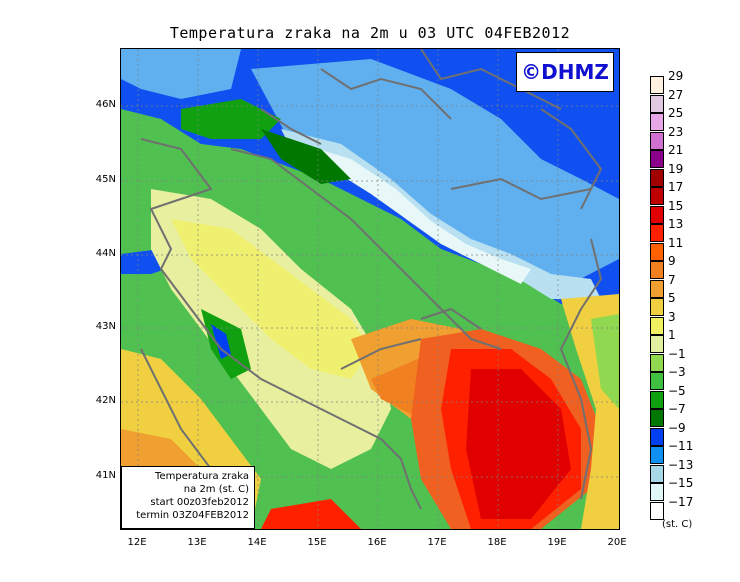  Describe the element at coordinates (216, 489) in the screenshot. I see `info-line-2: na 2m (st. C)` at that location.